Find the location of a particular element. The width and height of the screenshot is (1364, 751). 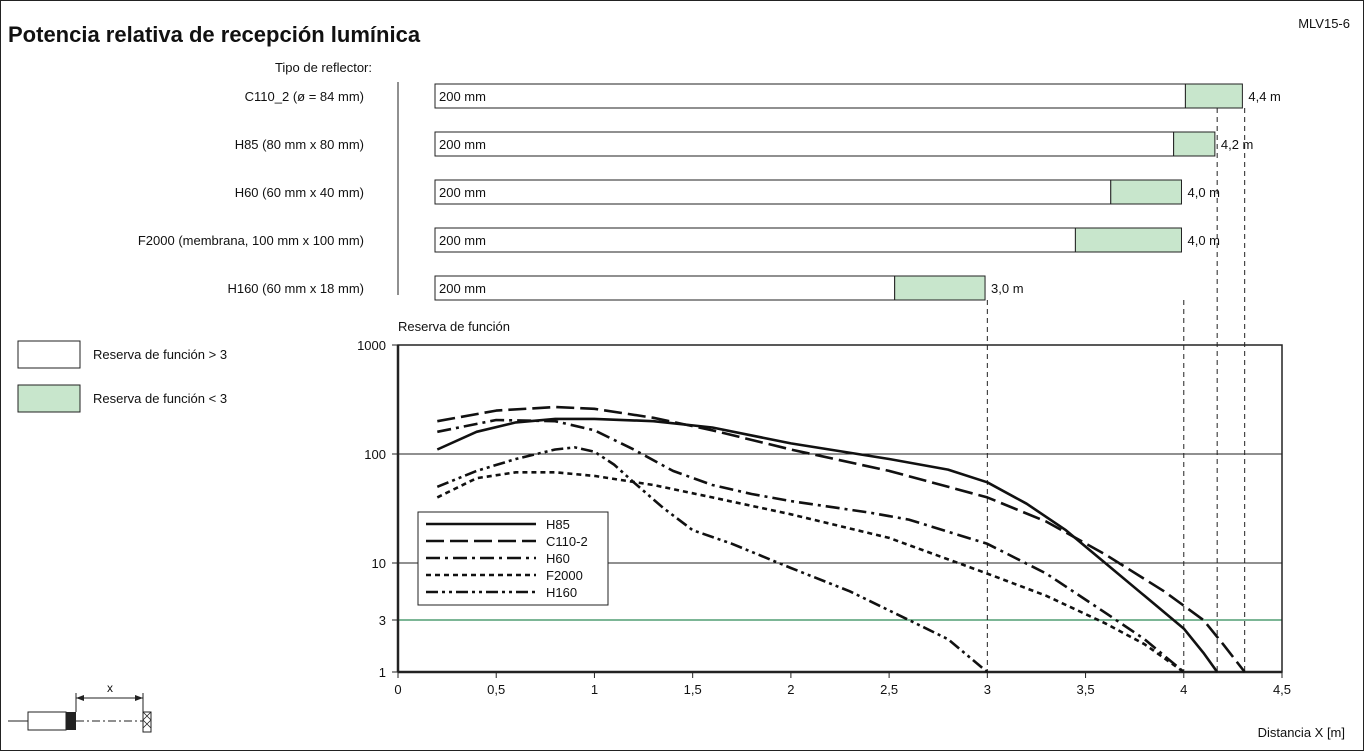

series-legend-label: H85 is located at coordinates (558, 524).